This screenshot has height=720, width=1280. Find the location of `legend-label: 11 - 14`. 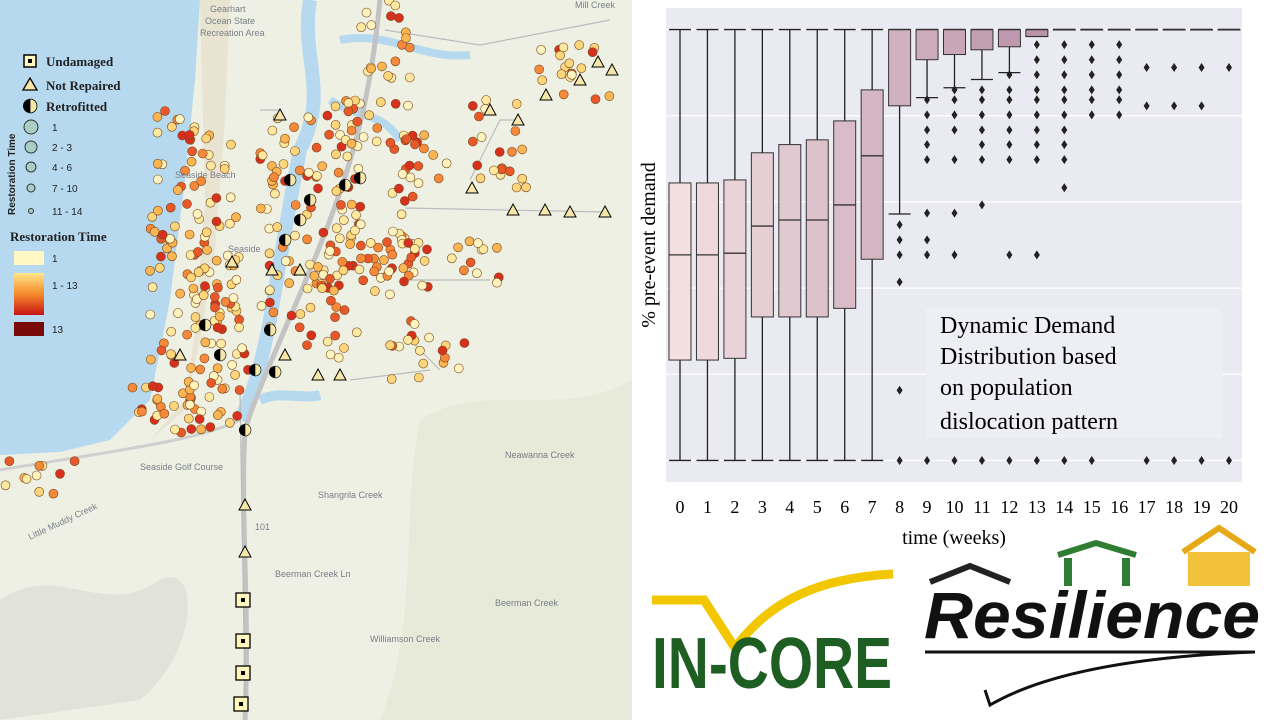

legend-label: 11 - 14 is located at coordinates (67, 212).